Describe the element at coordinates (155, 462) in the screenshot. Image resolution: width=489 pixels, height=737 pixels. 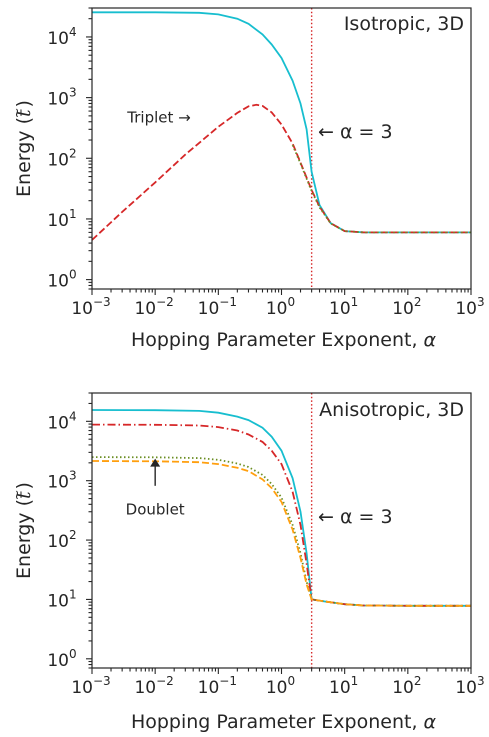
I see `doublet-arrow-head` at that location.